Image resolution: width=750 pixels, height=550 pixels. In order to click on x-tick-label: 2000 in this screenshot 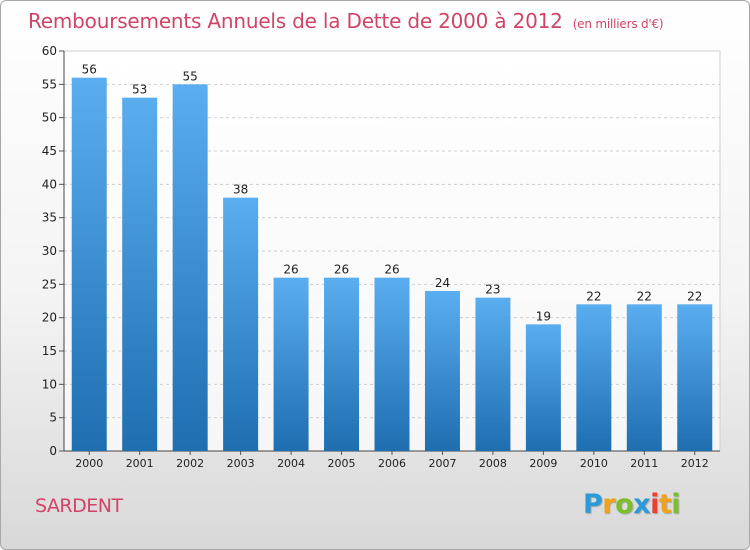, I will do `click(89, 463)`.